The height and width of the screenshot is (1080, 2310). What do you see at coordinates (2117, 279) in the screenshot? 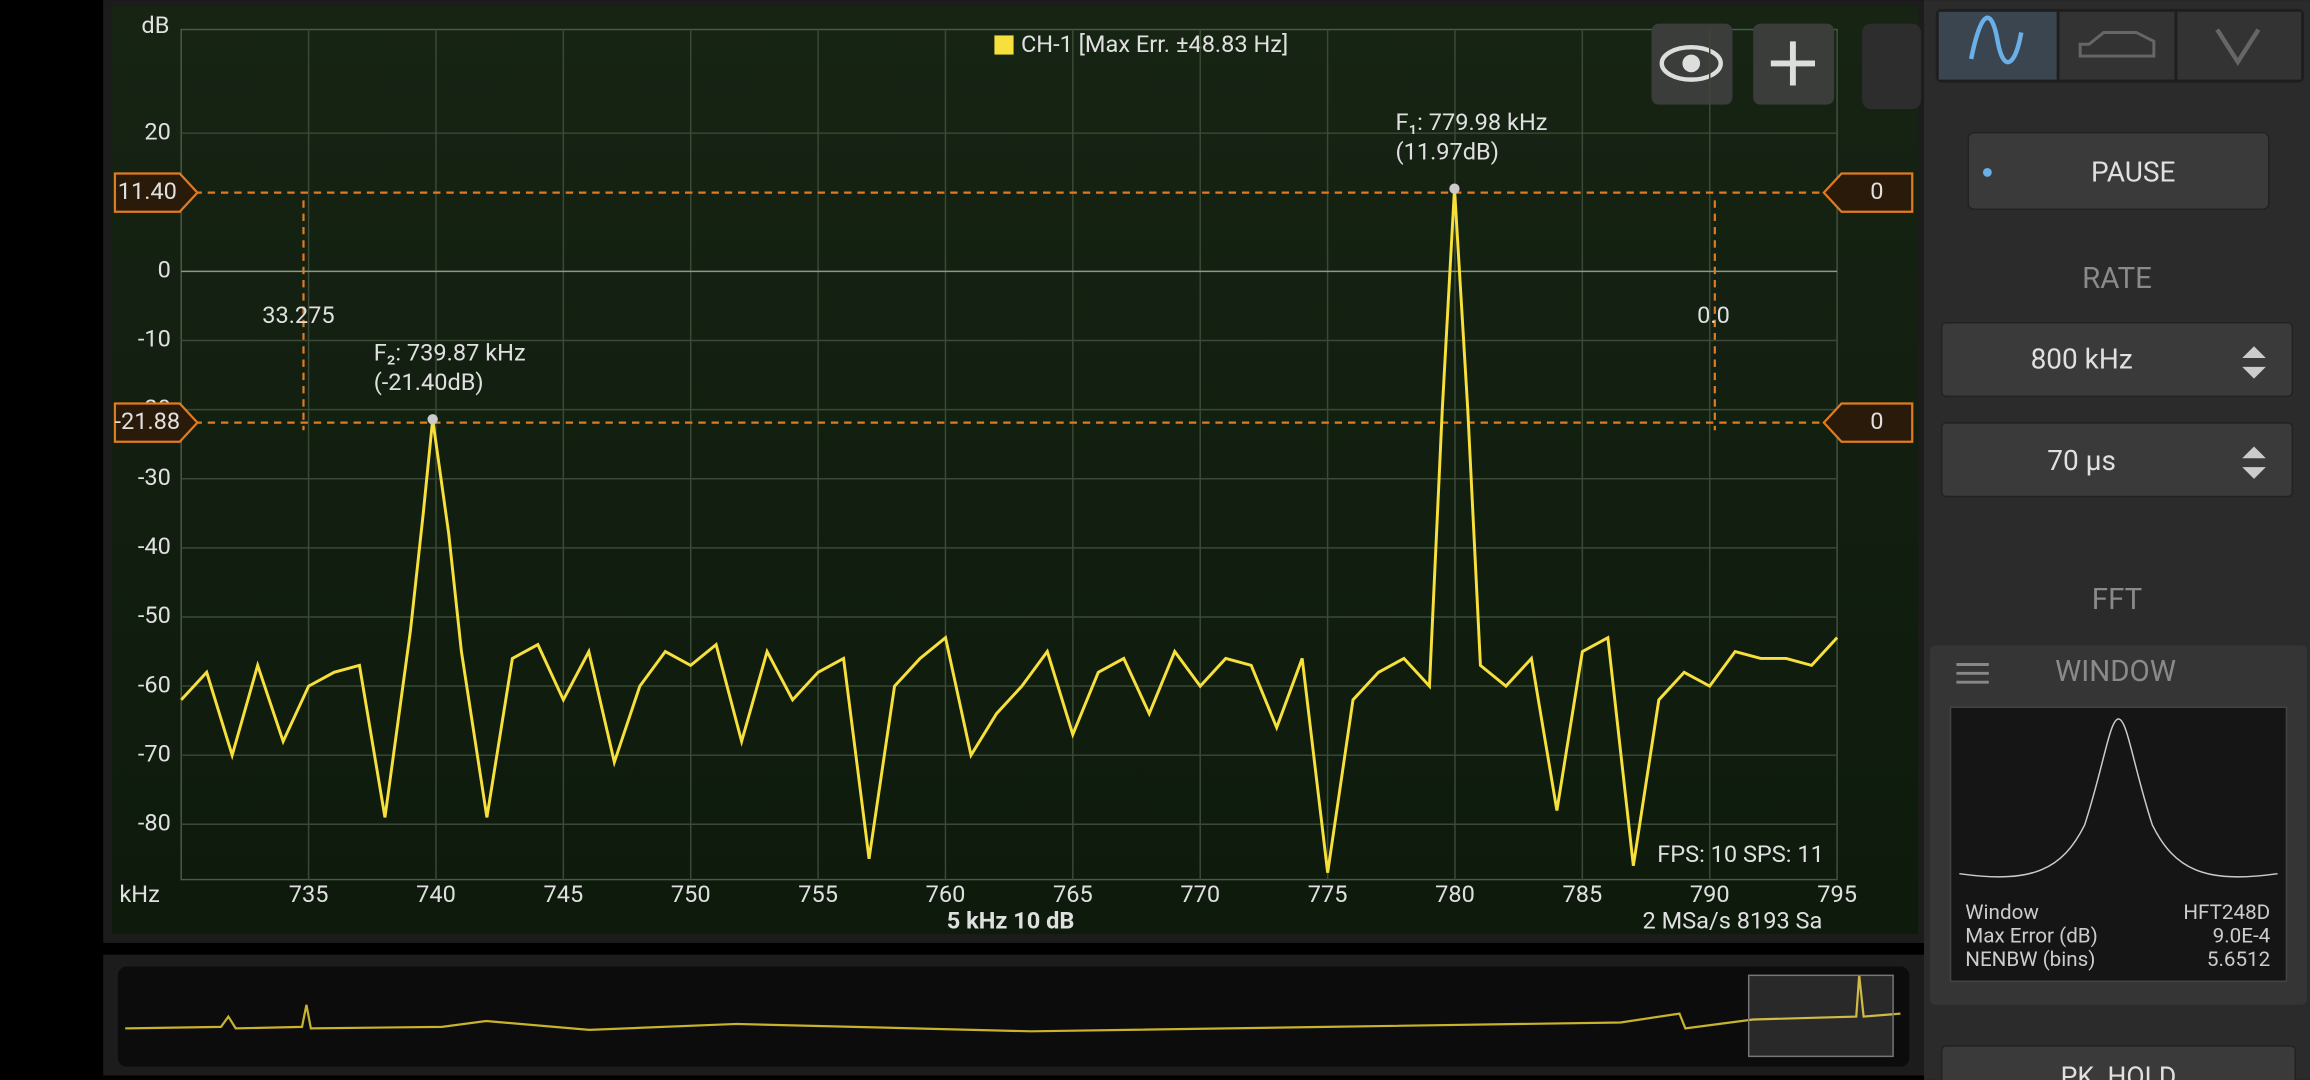
I see `rate-heading: RATE` at bounding box center [2117, 279].